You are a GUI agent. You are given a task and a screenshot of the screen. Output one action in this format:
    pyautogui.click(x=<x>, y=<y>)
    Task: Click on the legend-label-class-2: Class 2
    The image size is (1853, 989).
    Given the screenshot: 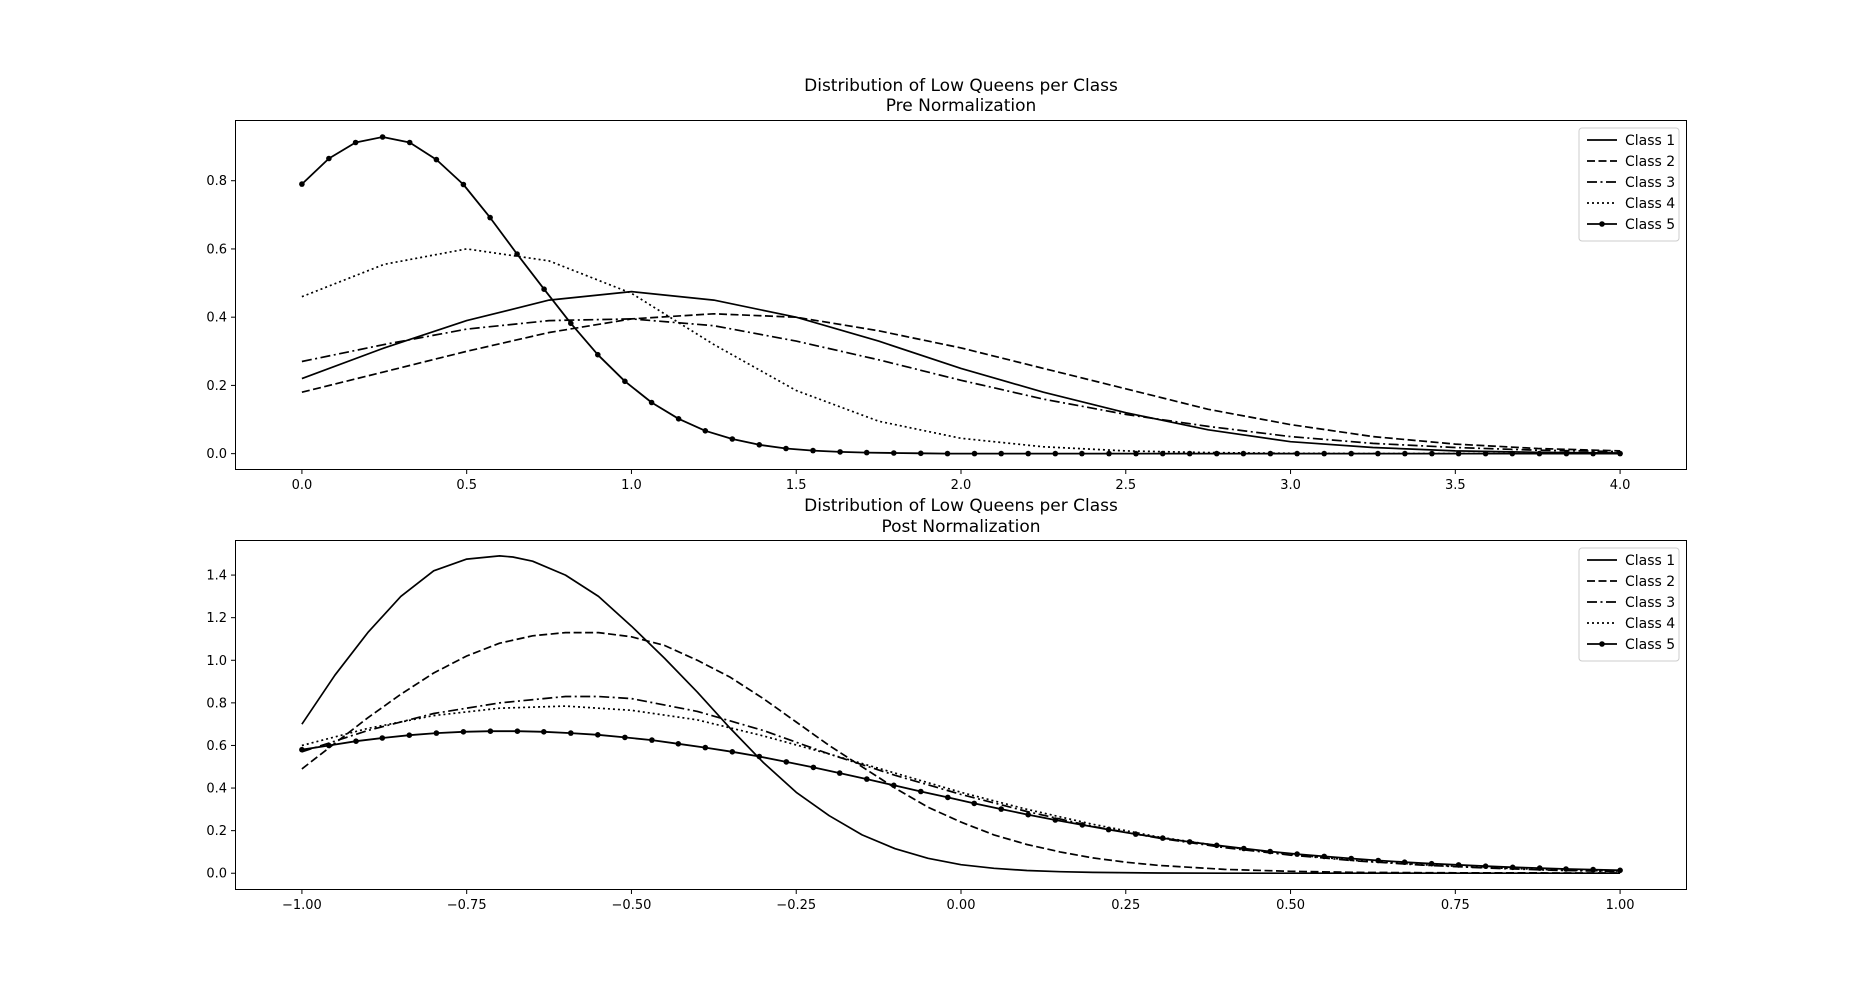 What is the action you would take?
    pyautogui.click(x=1650, y=162)
    